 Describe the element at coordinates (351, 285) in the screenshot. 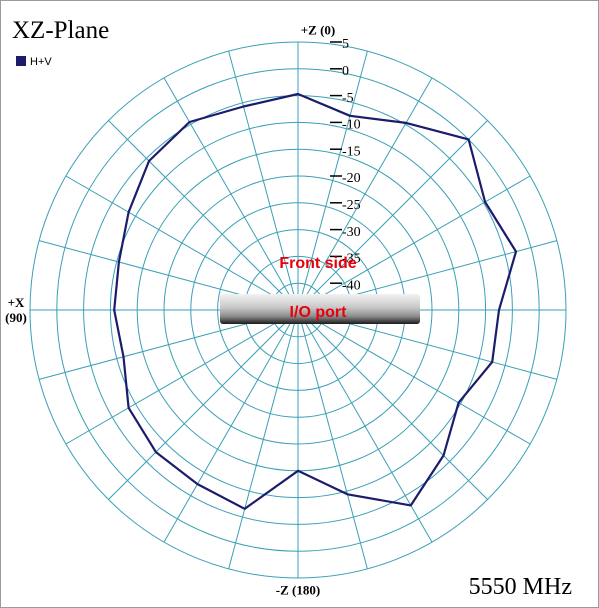

I see `r-tick-label: -40` at that location.